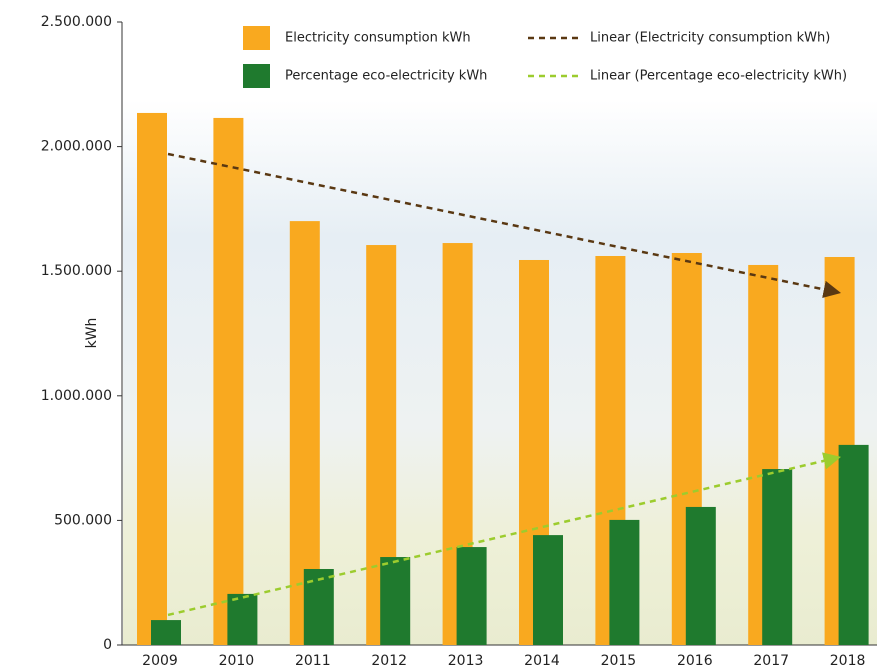 The height and width of the screenshot is (670, 877). What do you see at coordinates (160, 661) in the screenshot?
I see `x-tick-label: 2009` at bounding box center [160, 661].